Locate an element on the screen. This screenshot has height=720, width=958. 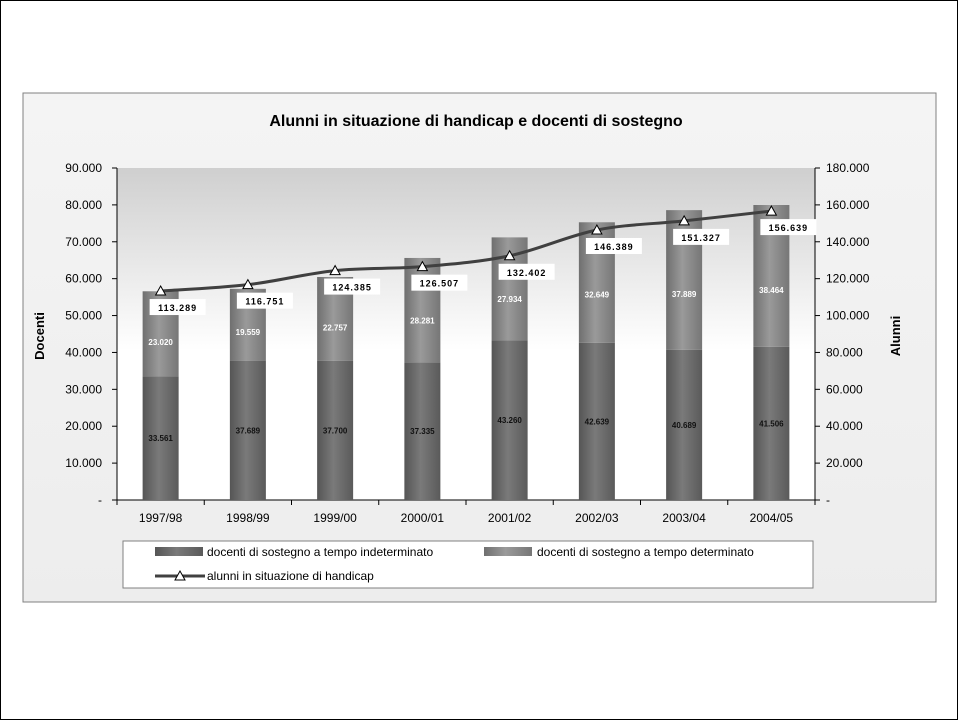
line-alunni is located at coordinates (466, 251).